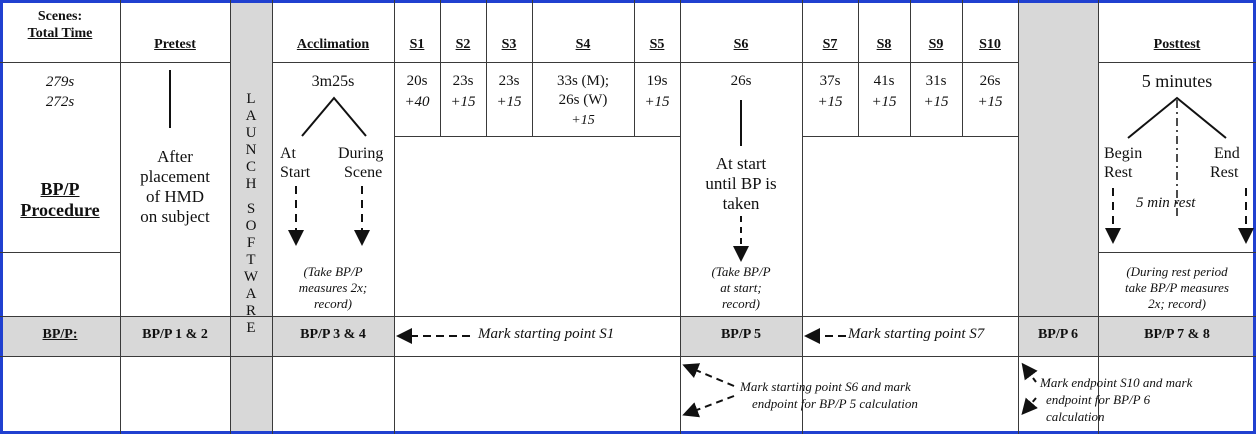 The width and height of the screenshot is (1256, 434). I want to click on header-s4: S4, so click(583, 44).